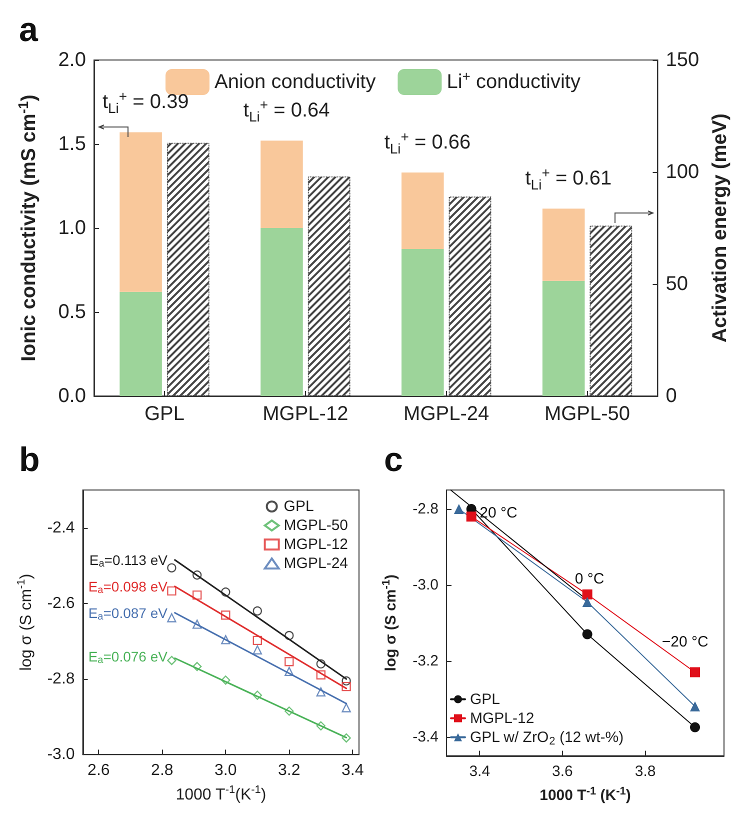 The width and height of the screenshot is (746, 813). I want to click on y-tick-label: 0.0, so click(72, 396).